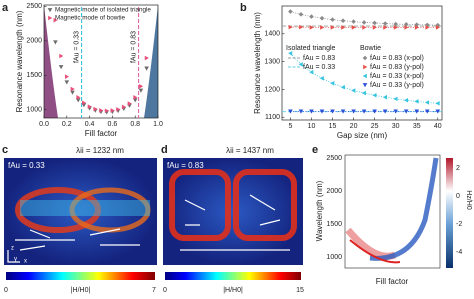 The image size is (474, 299). I want to click on fill-label: fAu = 0.83, so click(185, 165).